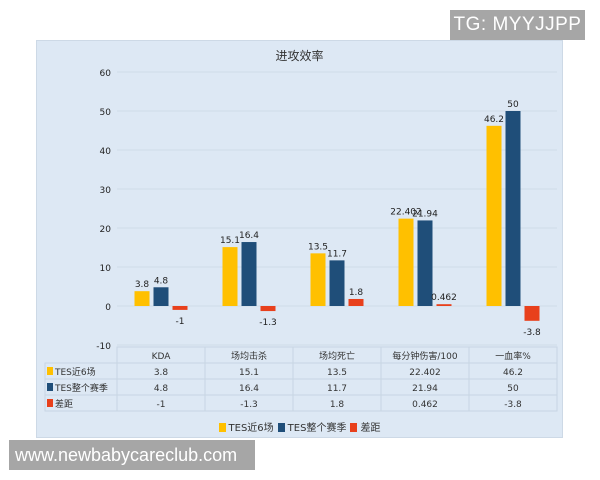 Image resolution: width=600 pixels, height=480 pixels. I want to click on table-cell: 22.402, so click(425, 373).